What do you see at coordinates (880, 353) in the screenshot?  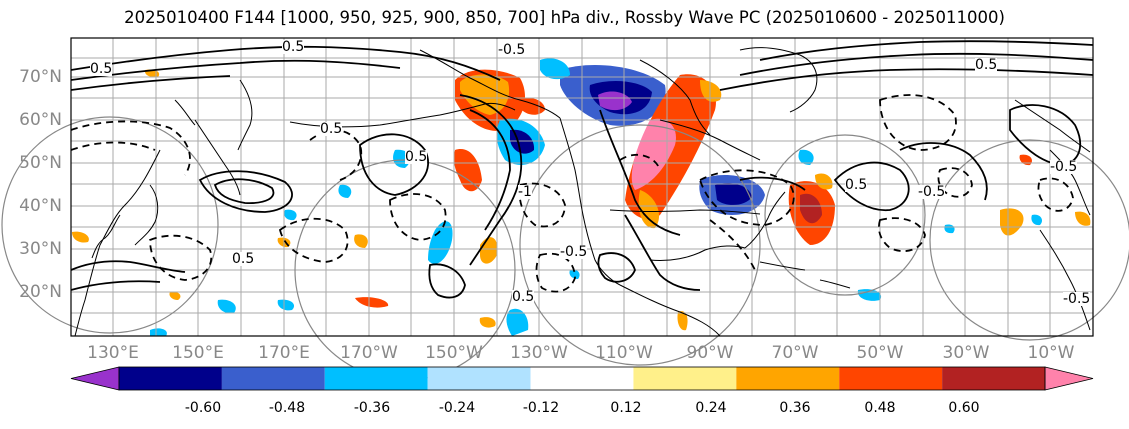 I see `lon-label: 50°W` at bounding box center [880, 353].